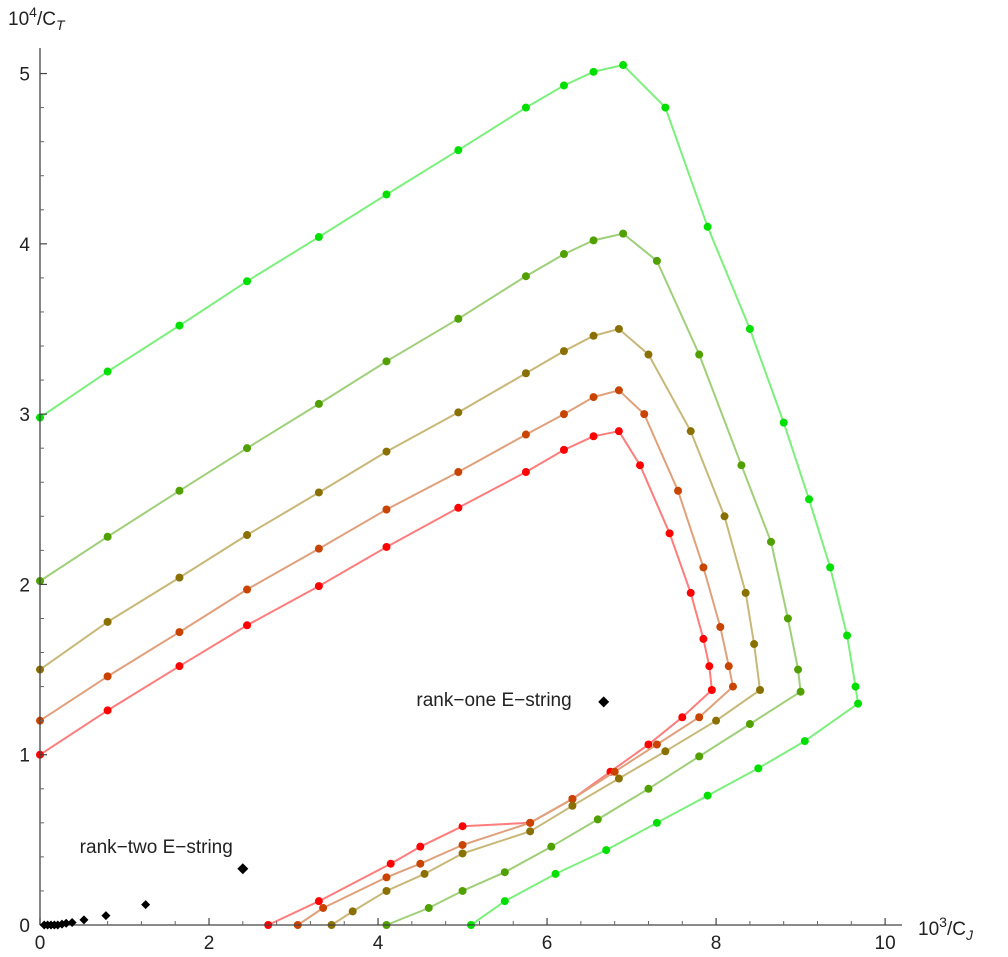  Describe the element at coordinates (378, 943) in the screenshot. I see `x-tick-label: 4` at that location.